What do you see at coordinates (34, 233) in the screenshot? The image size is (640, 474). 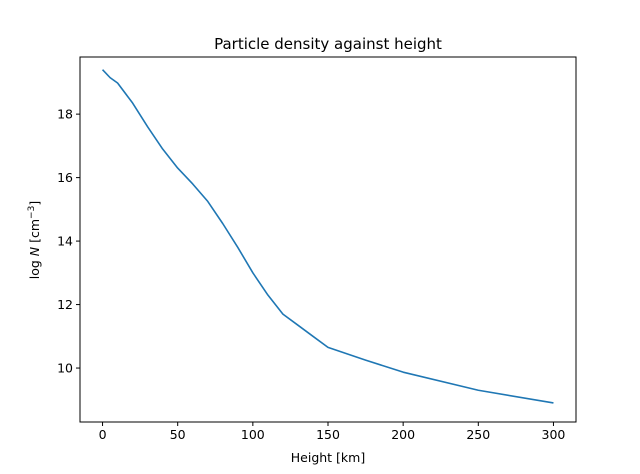 I see `y-axis-label-unit: [cm` at bounding box center [34, 233].